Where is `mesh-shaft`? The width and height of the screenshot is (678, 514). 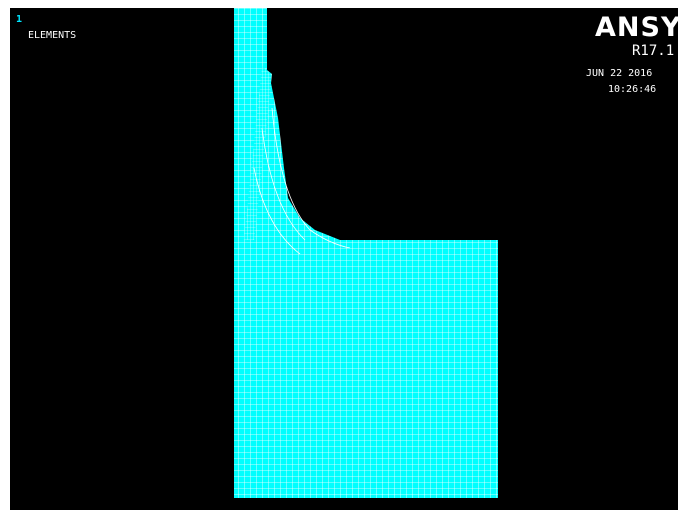 mesh-shaft is located at coordinates (250, 39).